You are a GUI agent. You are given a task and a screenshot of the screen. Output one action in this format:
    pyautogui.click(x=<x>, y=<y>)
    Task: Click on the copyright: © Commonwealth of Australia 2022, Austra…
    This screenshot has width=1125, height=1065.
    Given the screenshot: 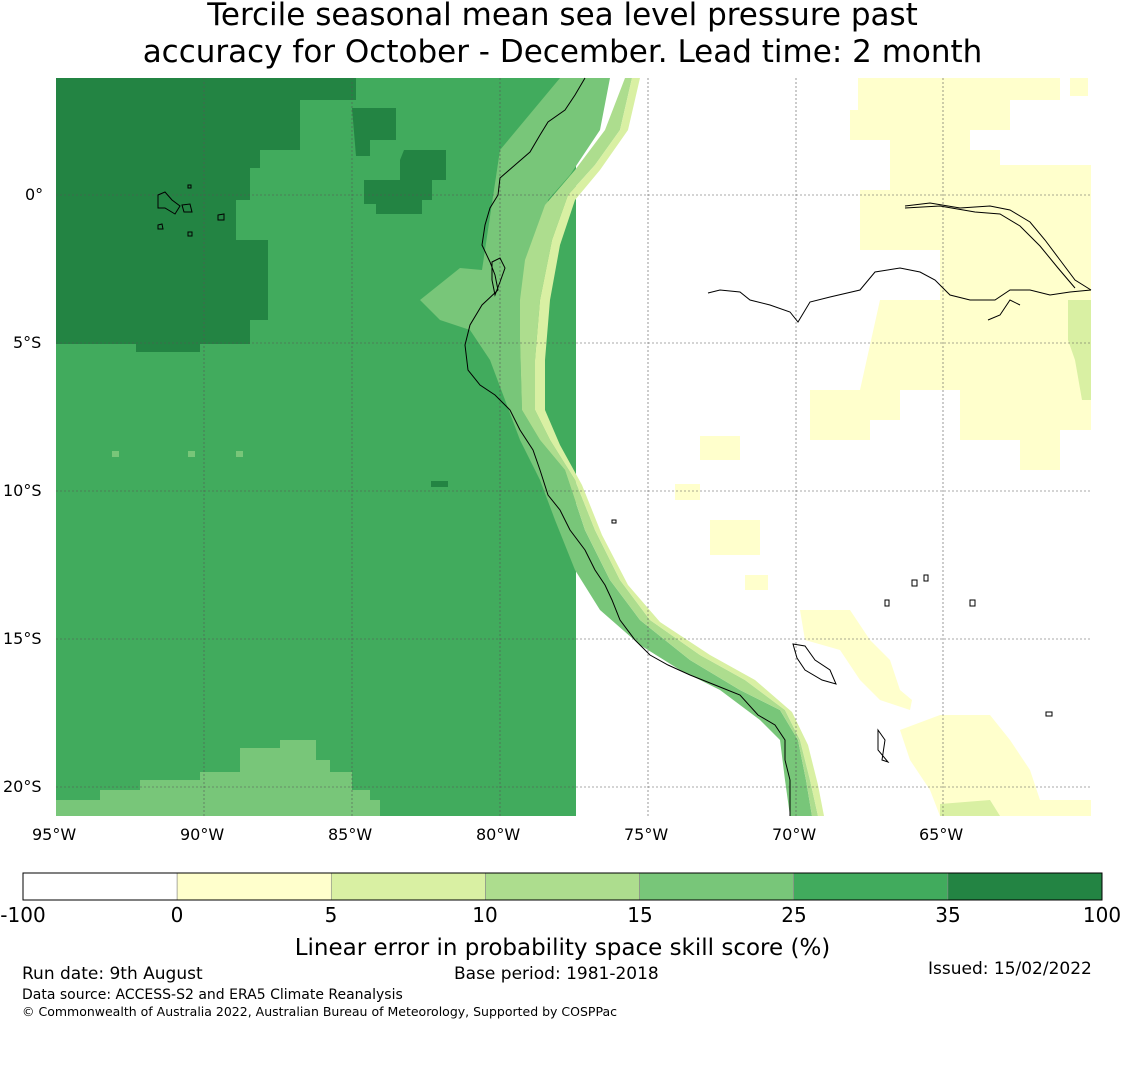 What is the action you would take?
    pyautogui.click(x=319, y=1011)
    